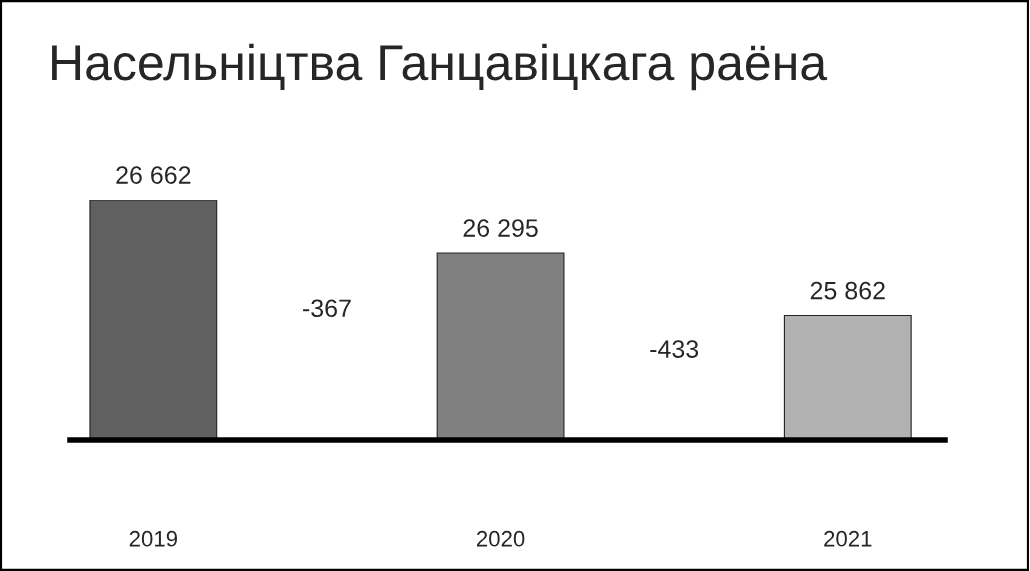 The image size is (1030, 571). Describe the element at coordinates (674, 349) in the screenshot. I see `annotation: -433` at that location.